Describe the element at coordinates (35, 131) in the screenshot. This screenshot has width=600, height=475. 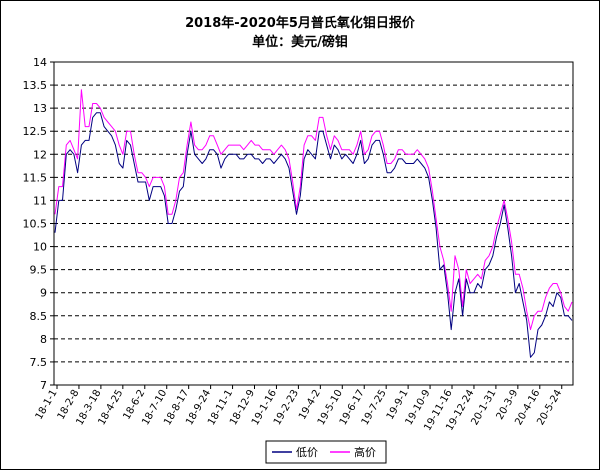
I see `y-tick-label: 12.5` at that location.